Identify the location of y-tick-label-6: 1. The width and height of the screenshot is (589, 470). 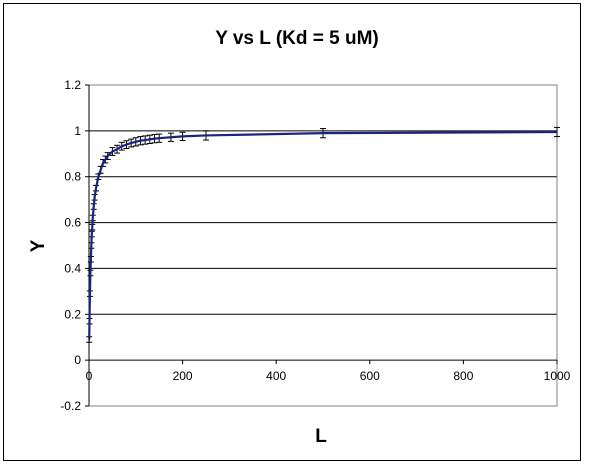
(77, 131).